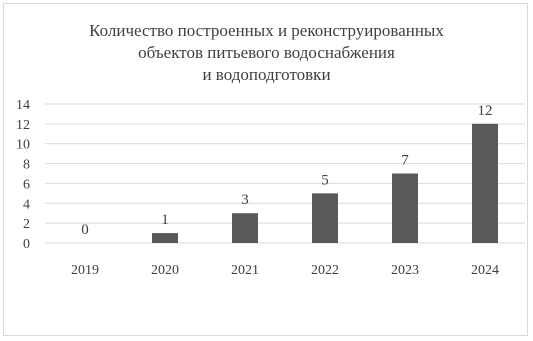  What do you see at coordinates (165, 270) in the screenshot?
I see `x-tick-label-2020: 2020` at bounding box center [165, 270].